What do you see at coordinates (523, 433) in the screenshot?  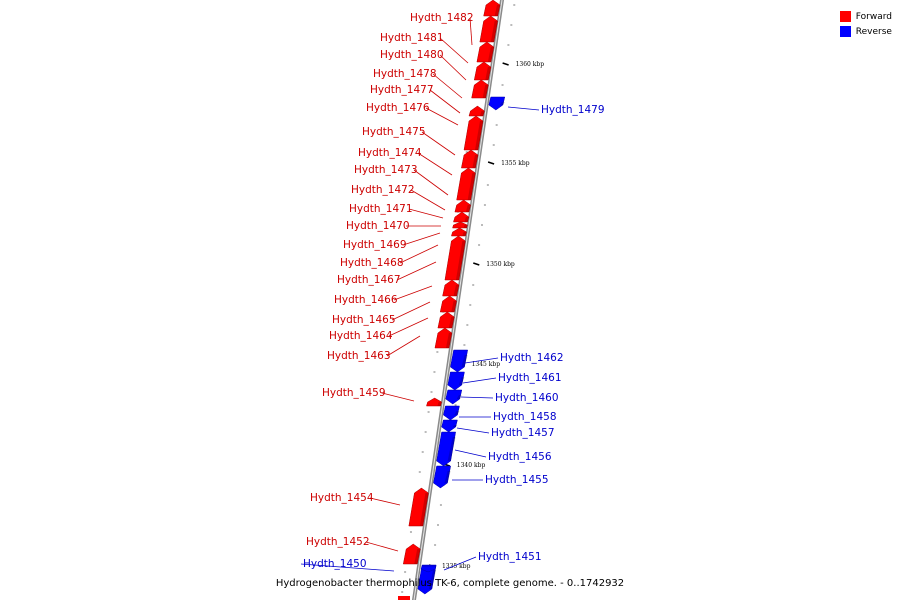 I see `gene-label: Hydth_1457` at bounding box center [523, 433].